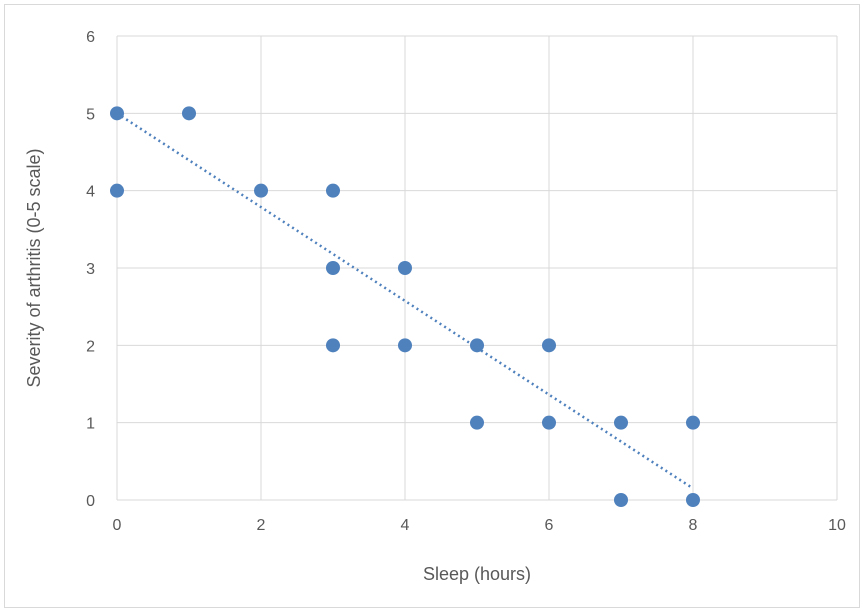 This screenshot has width=865, height=613. I want to click on x-tick-label: 8, so click(693, 525).